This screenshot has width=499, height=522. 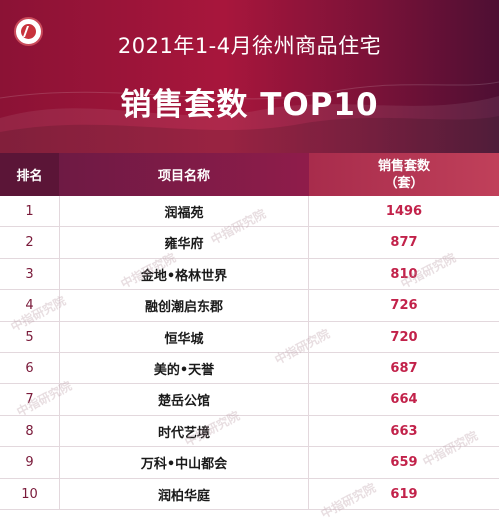 What do you see at coordinates (29, 400) in the screenshot?
I see `rank-cell: 7` at bounding box center [29, 400].